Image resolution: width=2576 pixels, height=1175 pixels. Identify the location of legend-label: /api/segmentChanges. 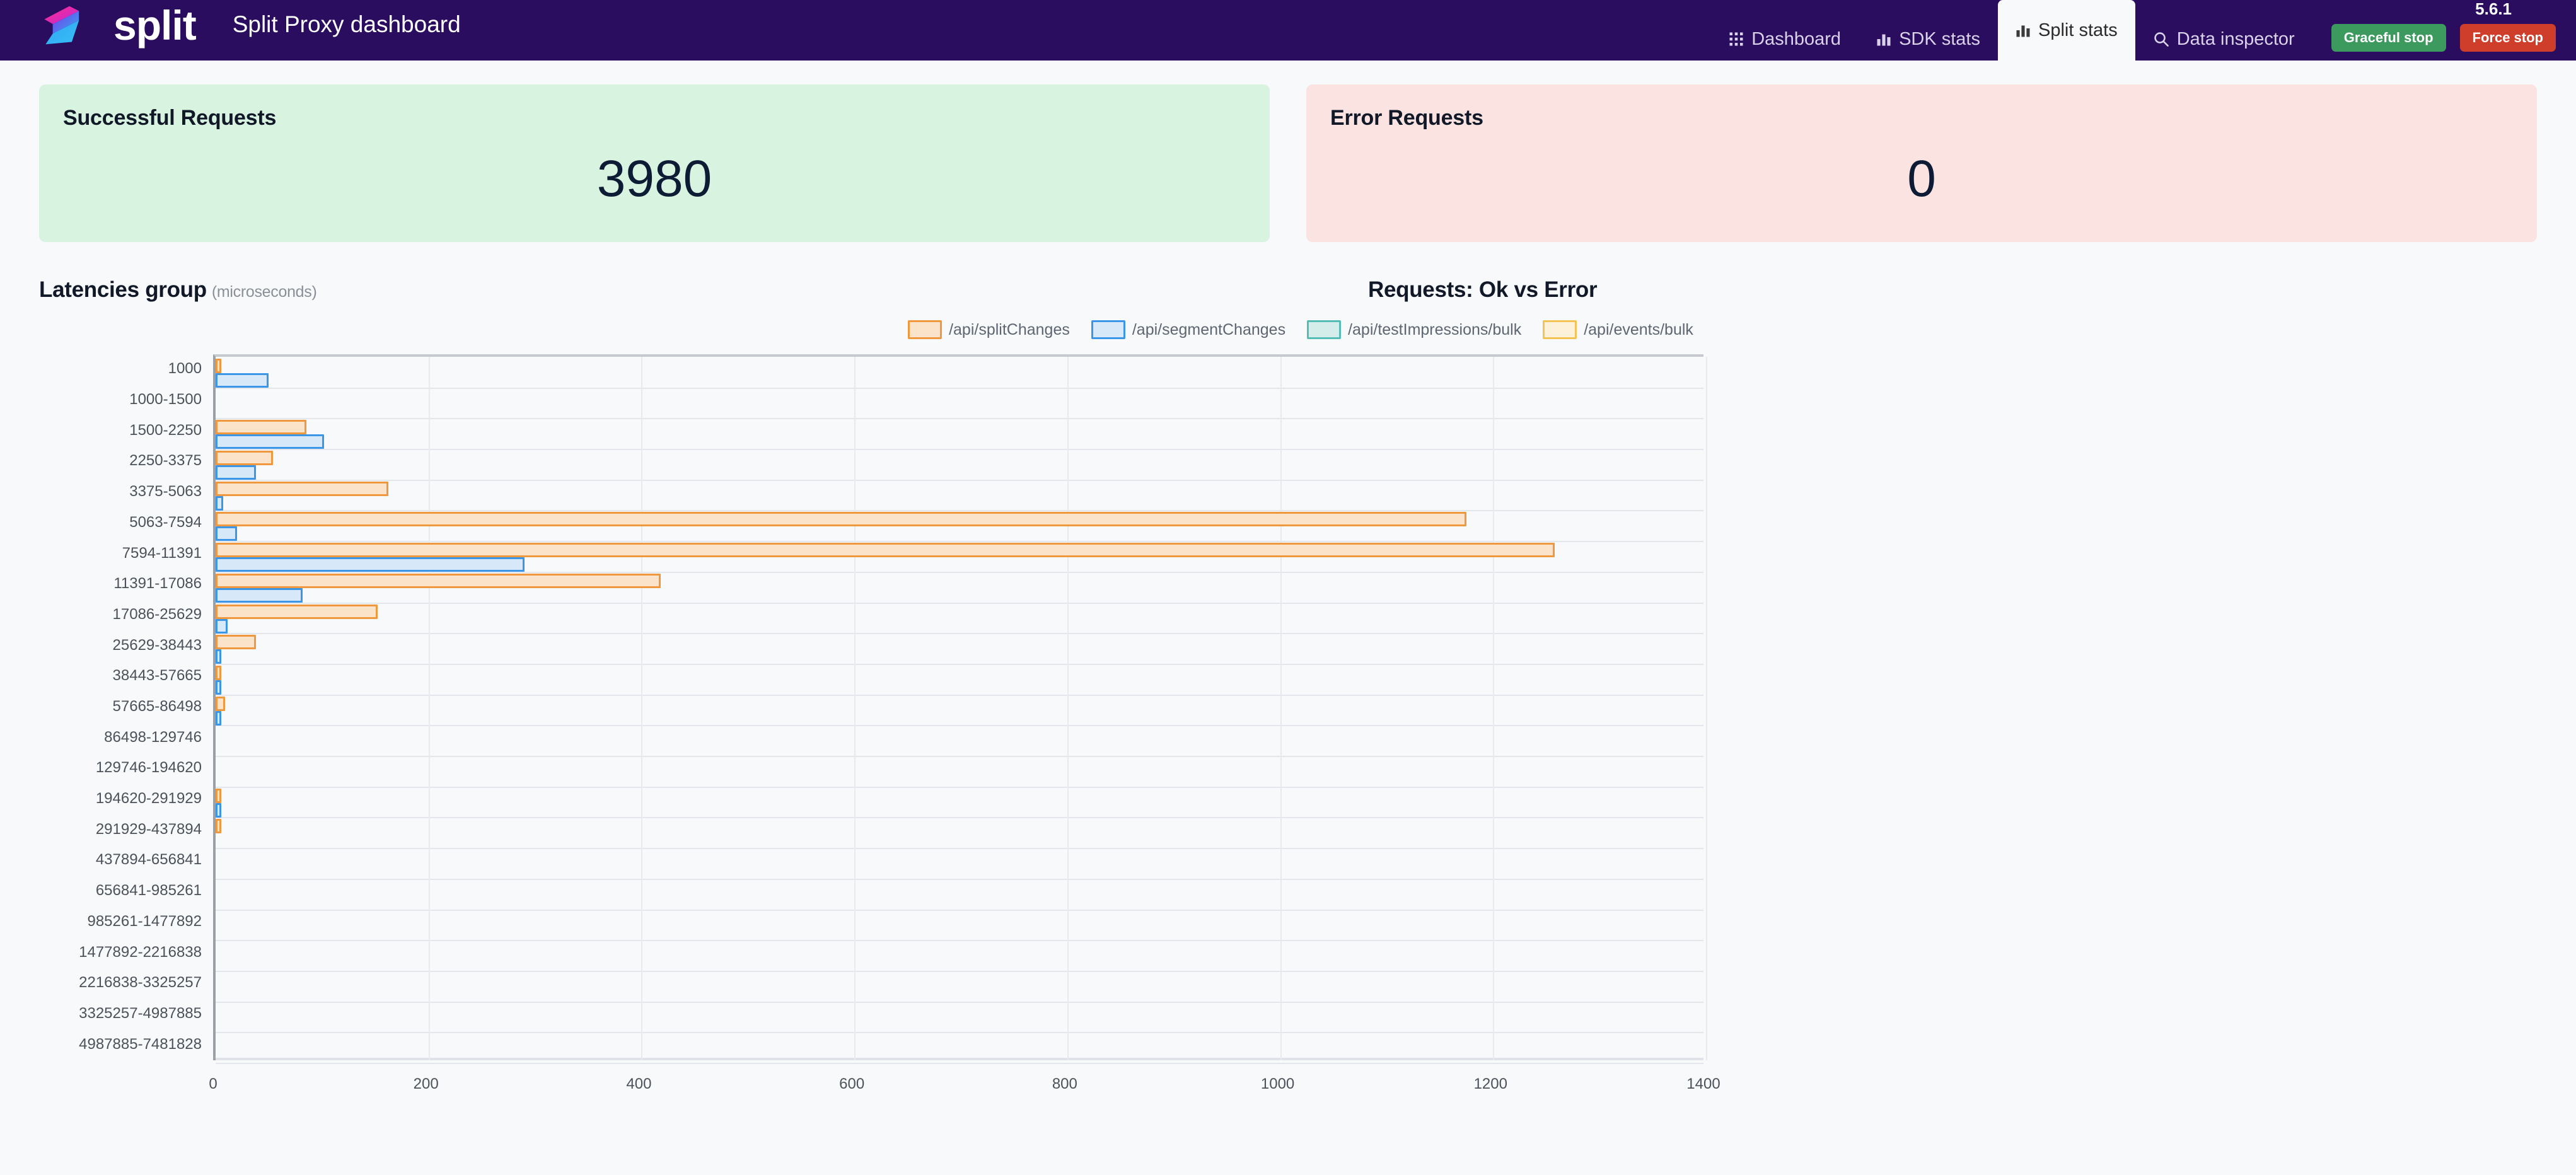
(1209, 330).